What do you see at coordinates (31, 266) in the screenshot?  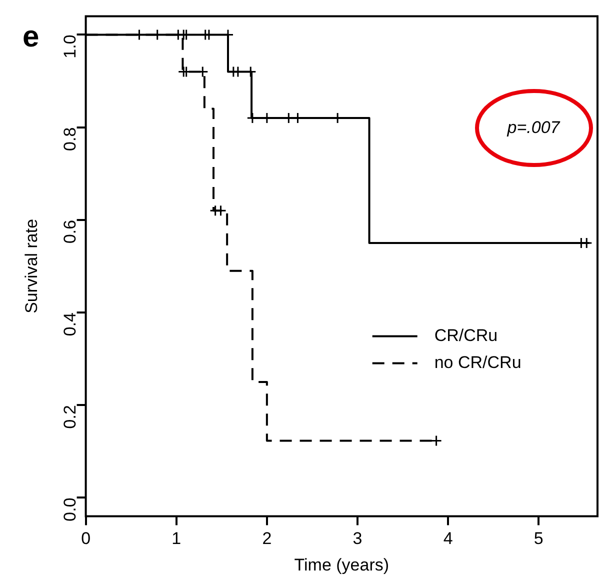 I see `y-axis-title: Survival rate` at bounding box center [31, 266].